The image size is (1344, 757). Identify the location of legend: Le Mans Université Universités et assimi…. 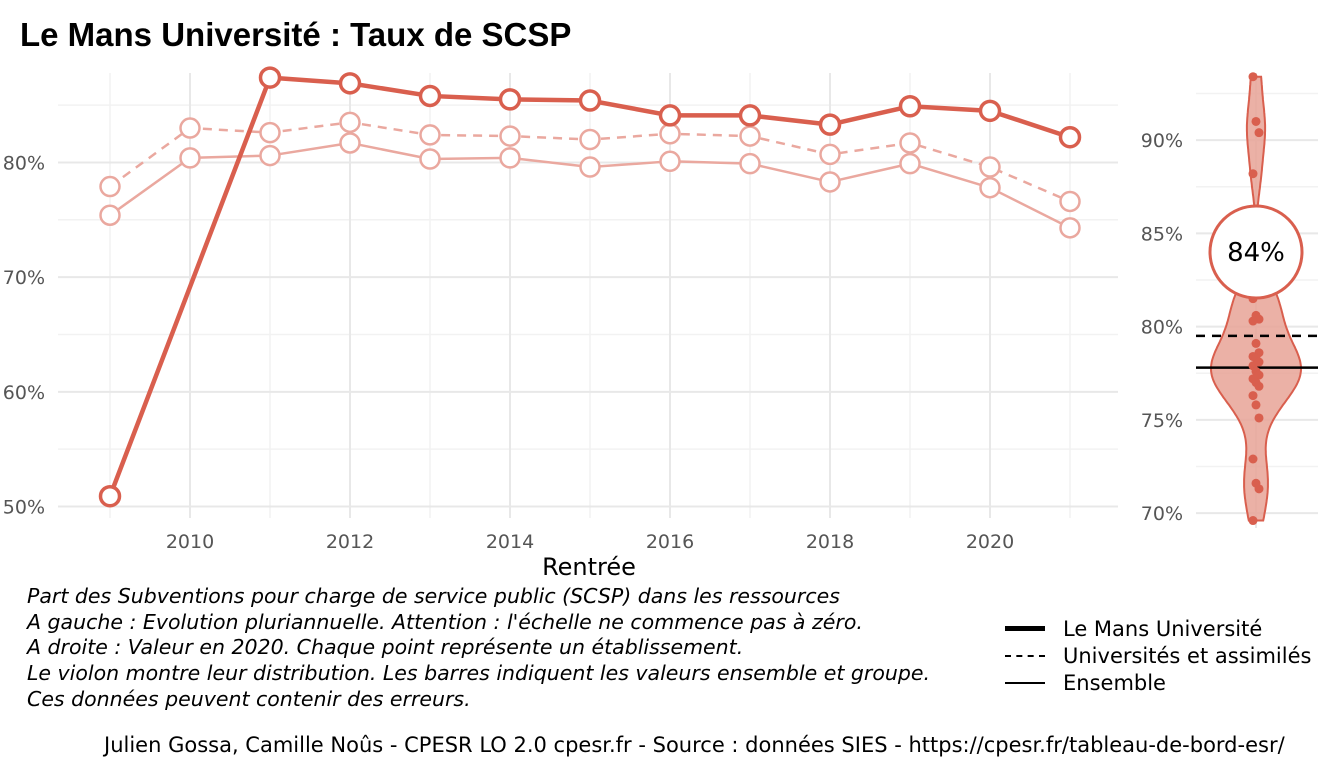
(1158, 655).